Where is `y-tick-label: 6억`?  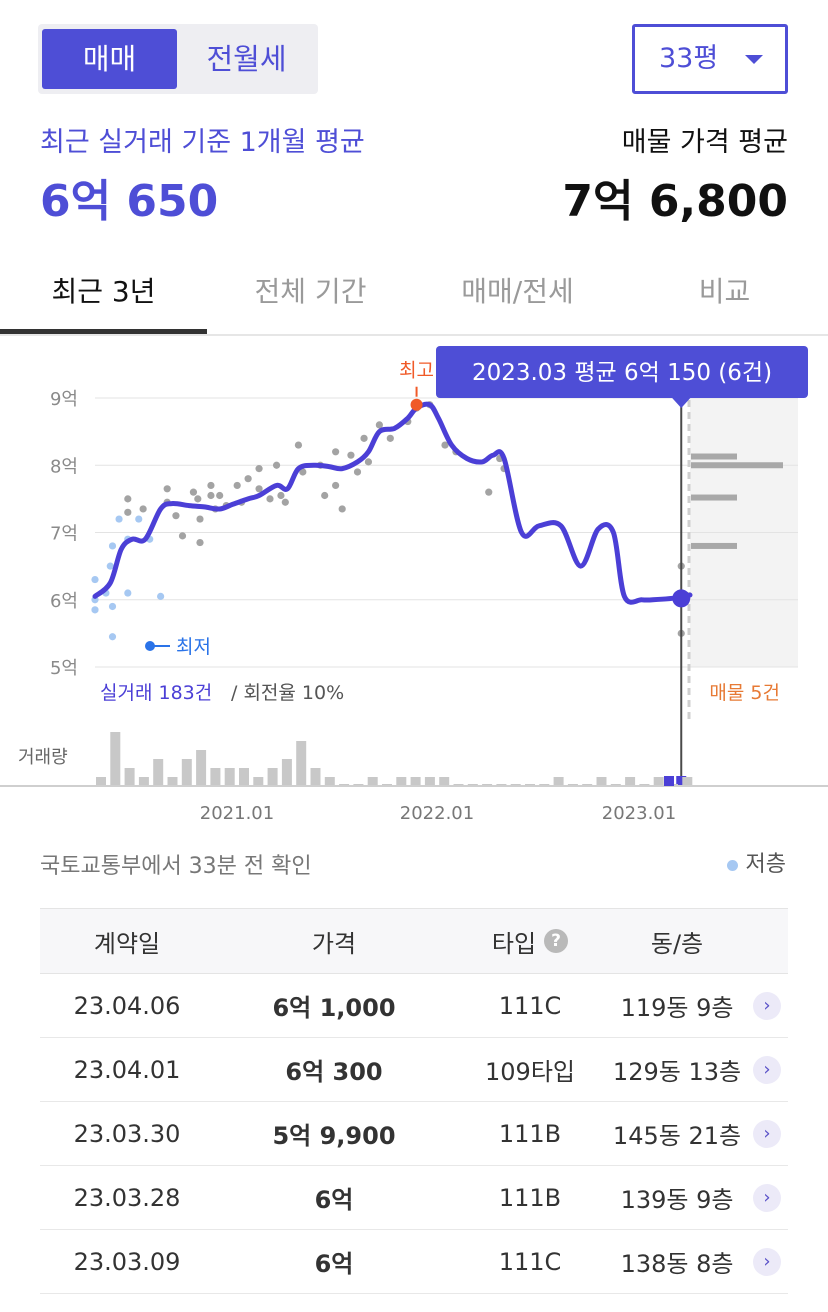
y-tick-label: 6억 is located at coordinates (64, 601).